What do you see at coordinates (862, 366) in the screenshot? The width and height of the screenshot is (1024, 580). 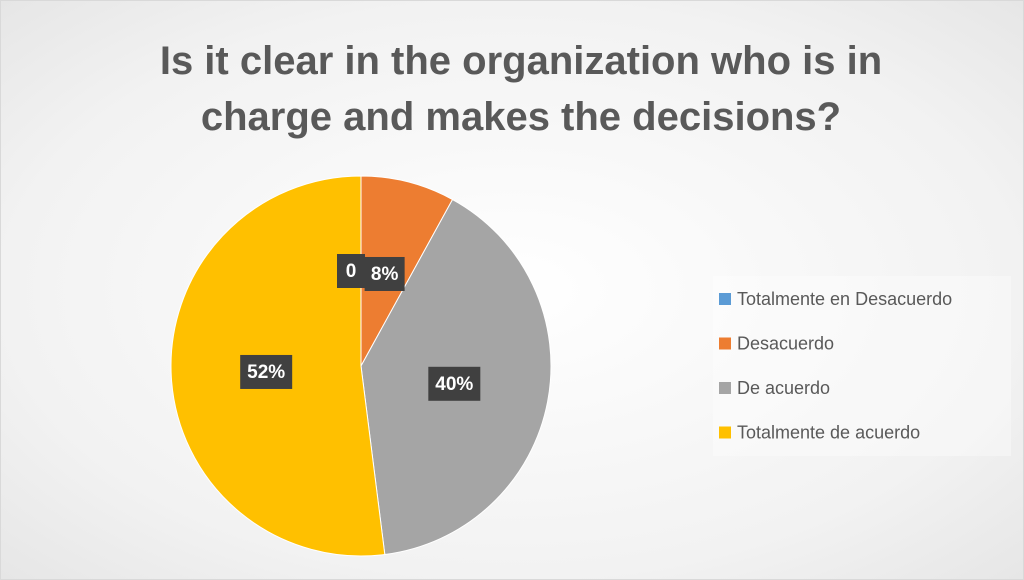 I see `legend-box` at bounding box center [862, 366].